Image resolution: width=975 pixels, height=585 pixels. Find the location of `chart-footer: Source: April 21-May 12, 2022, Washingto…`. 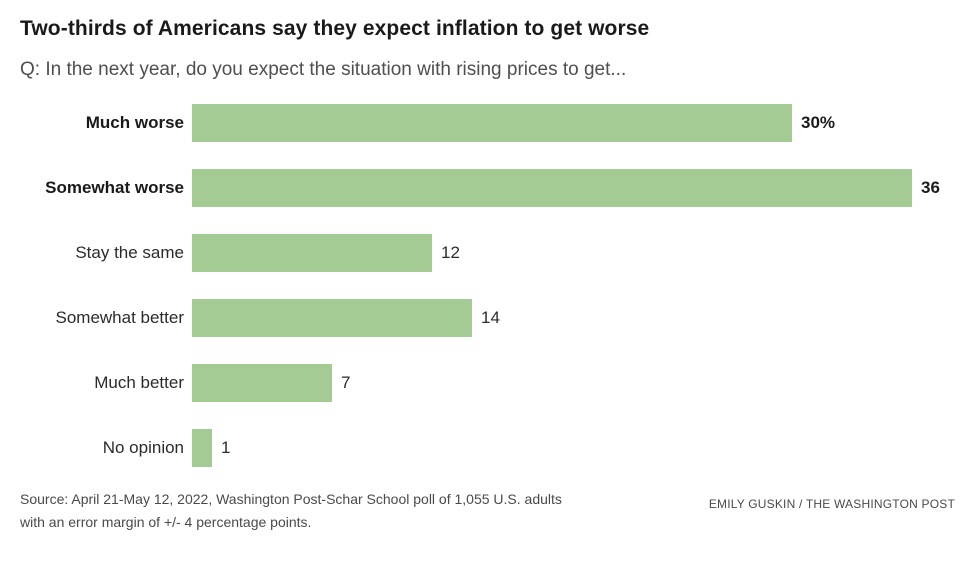

chart-footer: Source: April 21-May 12, 2022, Washingto… is located at coordinates (487, 511).